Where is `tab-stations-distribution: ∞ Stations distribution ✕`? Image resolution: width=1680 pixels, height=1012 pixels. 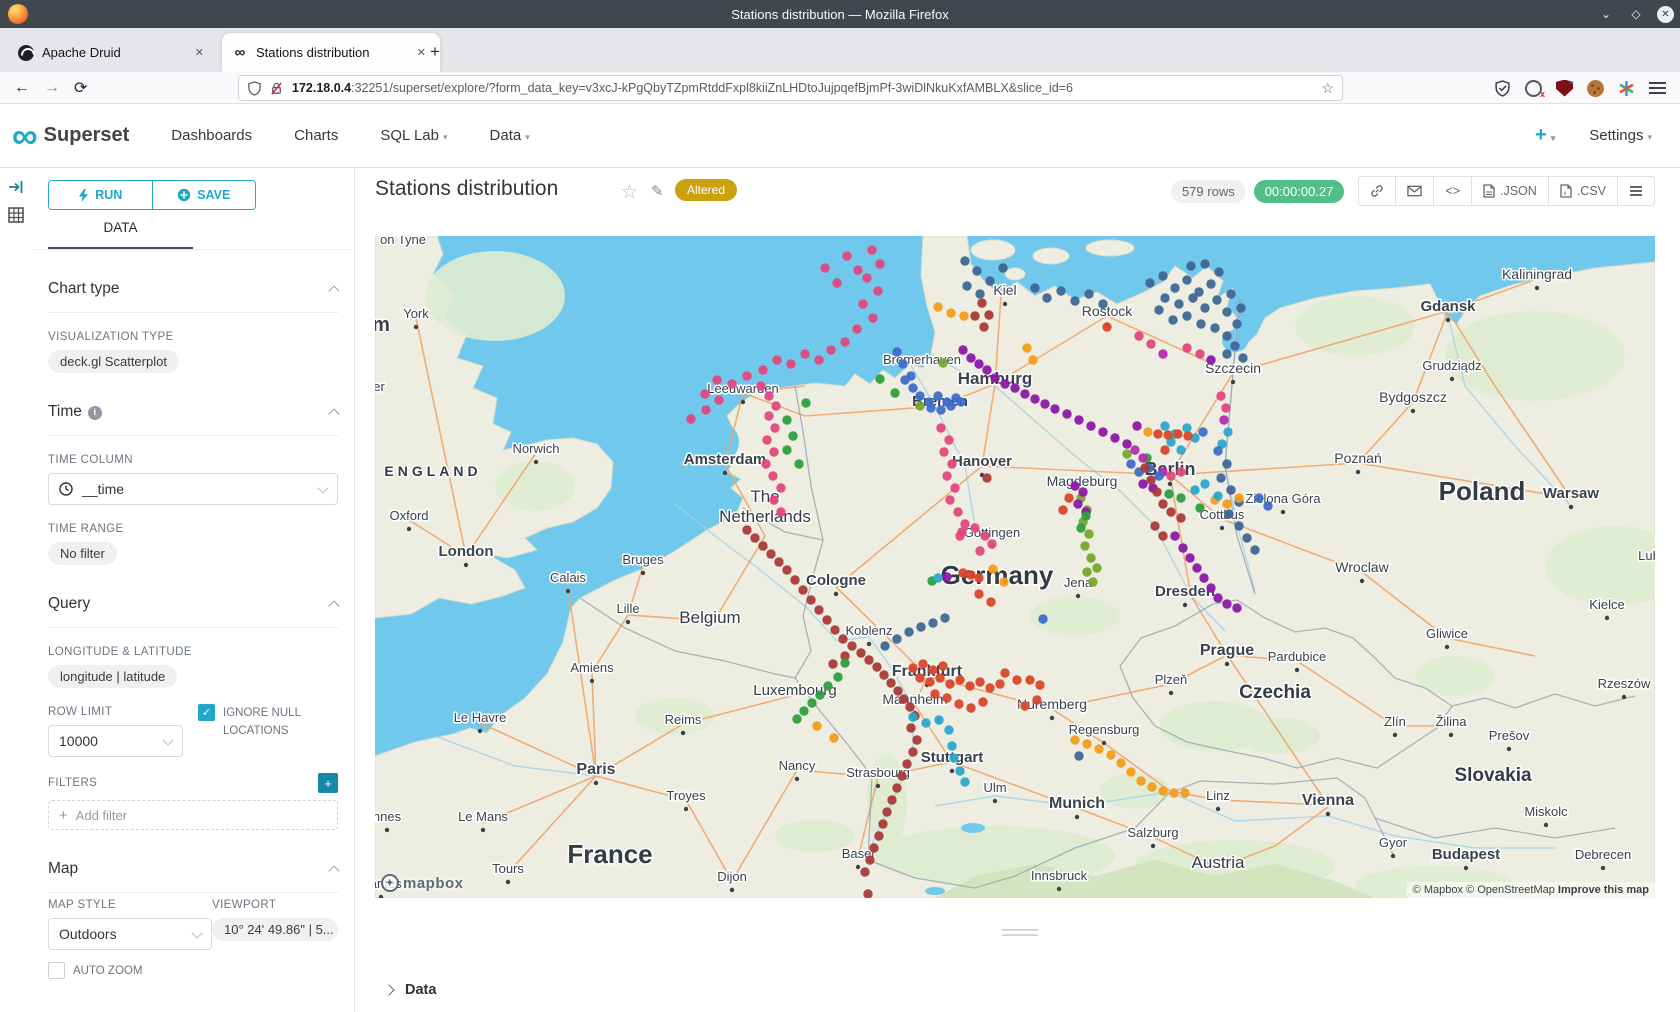 tab-stations-distribution: ∞ Stations distribution ✕ is located at coordinates (331, 52).